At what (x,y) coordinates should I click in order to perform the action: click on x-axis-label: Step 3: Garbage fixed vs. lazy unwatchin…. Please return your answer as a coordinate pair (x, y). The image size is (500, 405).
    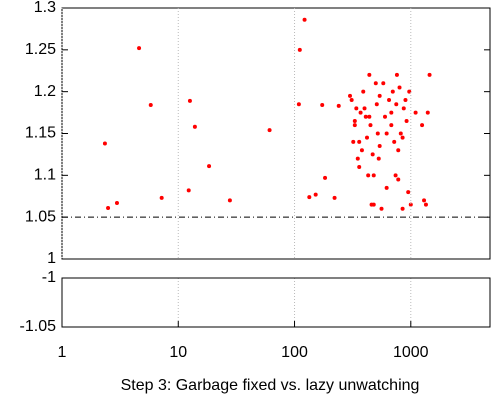
    Looking at the image, I should click on (270, 385).